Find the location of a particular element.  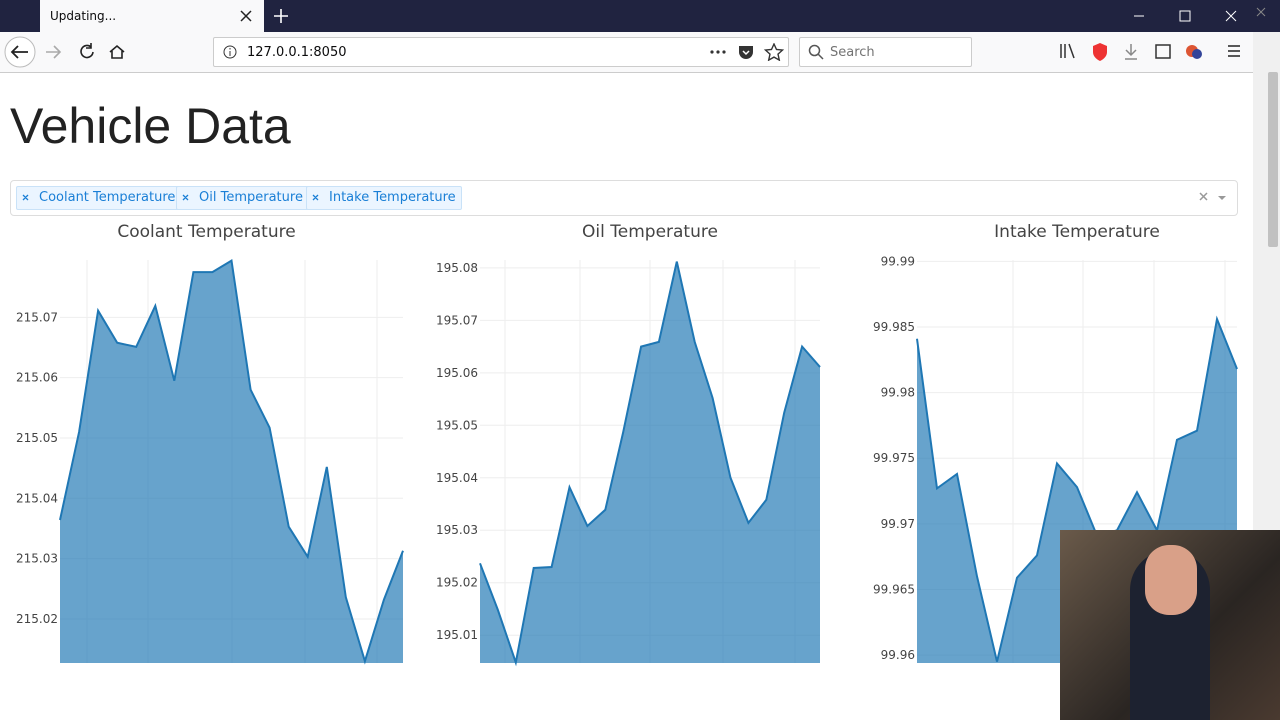

chart-title: Coolant Temperature is located at coordinates (206, 232).